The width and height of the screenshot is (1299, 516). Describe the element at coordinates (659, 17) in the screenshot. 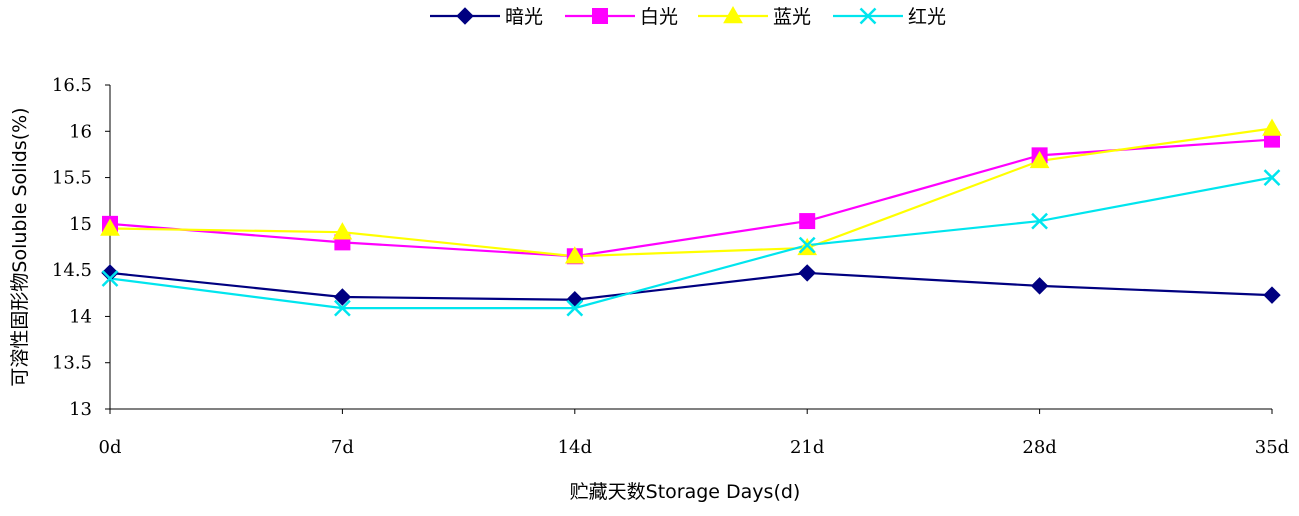

I see `legend-label: 白光` at that location.